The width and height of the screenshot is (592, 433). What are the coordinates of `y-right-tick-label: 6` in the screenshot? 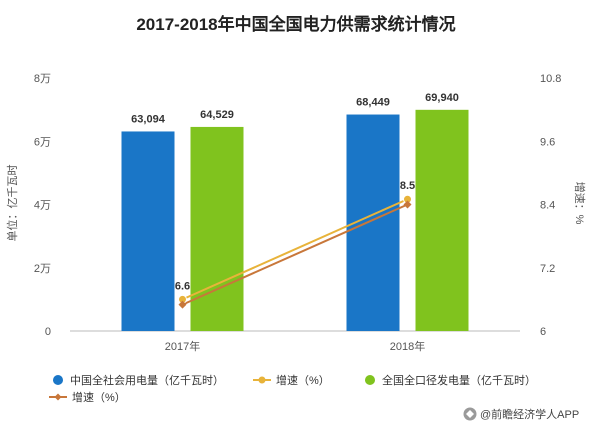 It's located at (543, 332).